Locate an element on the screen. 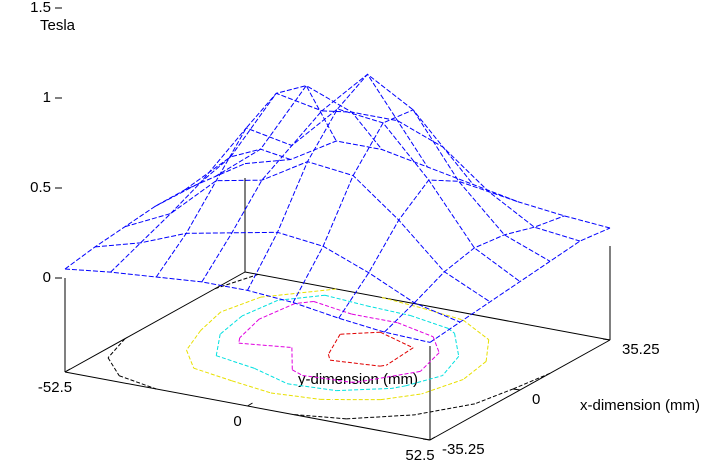  y-tick-label: 52.5 is located at coordinates (419, 455).